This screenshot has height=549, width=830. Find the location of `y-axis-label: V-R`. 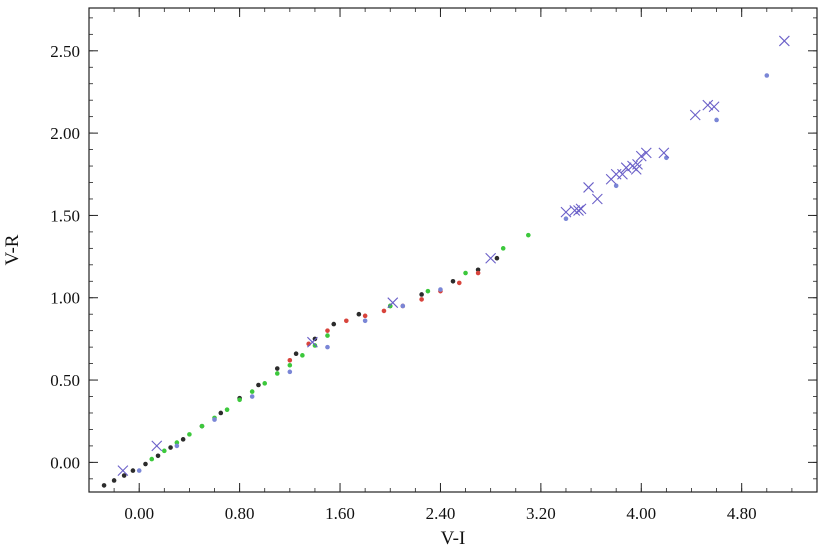

y-axis-label: V-R is located at coordinates (12, 249).